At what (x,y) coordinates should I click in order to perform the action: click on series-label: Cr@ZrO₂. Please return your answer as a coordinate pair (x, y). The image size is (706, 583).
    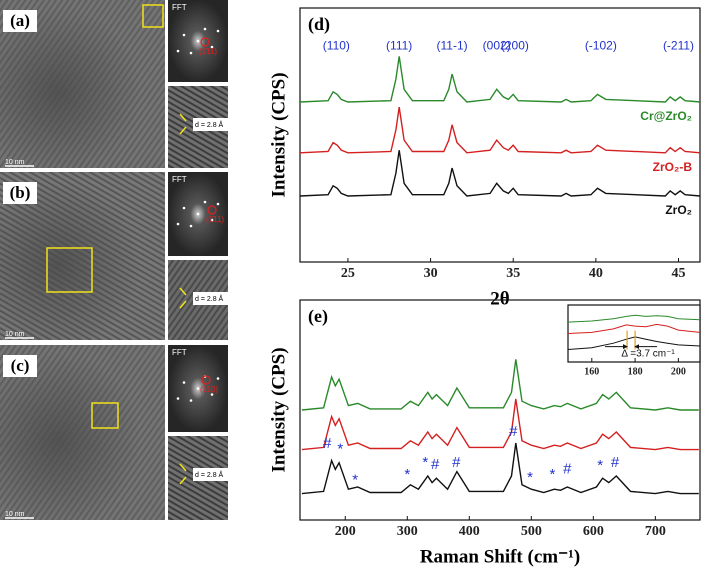
    Looking at the image, I should click on (666, 116).